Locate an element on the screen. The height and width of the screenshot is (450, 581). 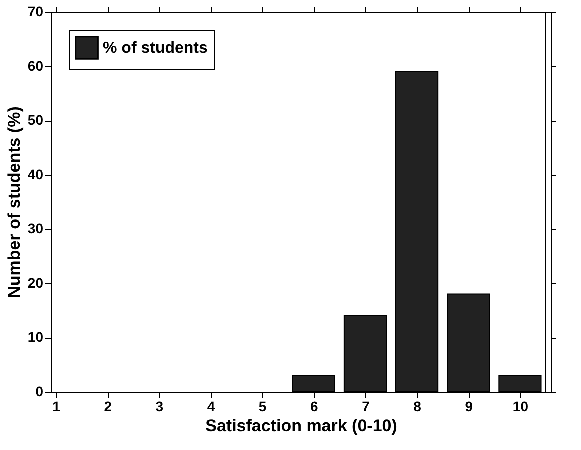
x-tick-label: 3 is located at coordinates (160, 406).